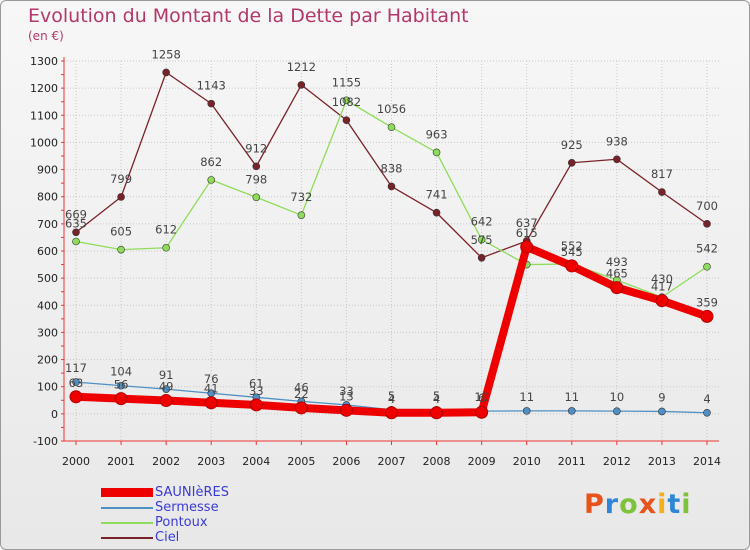 Image resolution: width=750 pixels, height=550 pixels. Describe the element at coordinates (437, 461) in the screenshot. I see `x-tick-label: 2008` at that location.